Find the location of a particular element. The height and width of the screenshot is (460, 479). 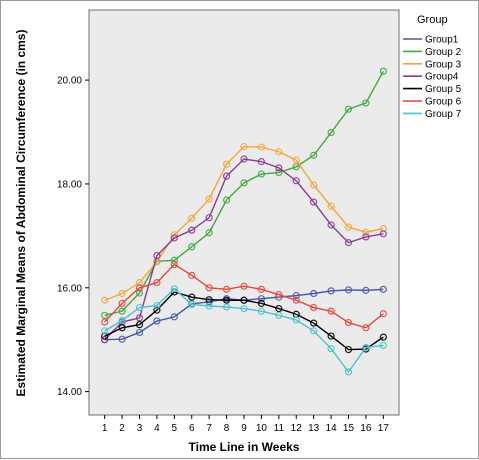

y-tick-label: 18.00 is located at coordinates (69, 184).